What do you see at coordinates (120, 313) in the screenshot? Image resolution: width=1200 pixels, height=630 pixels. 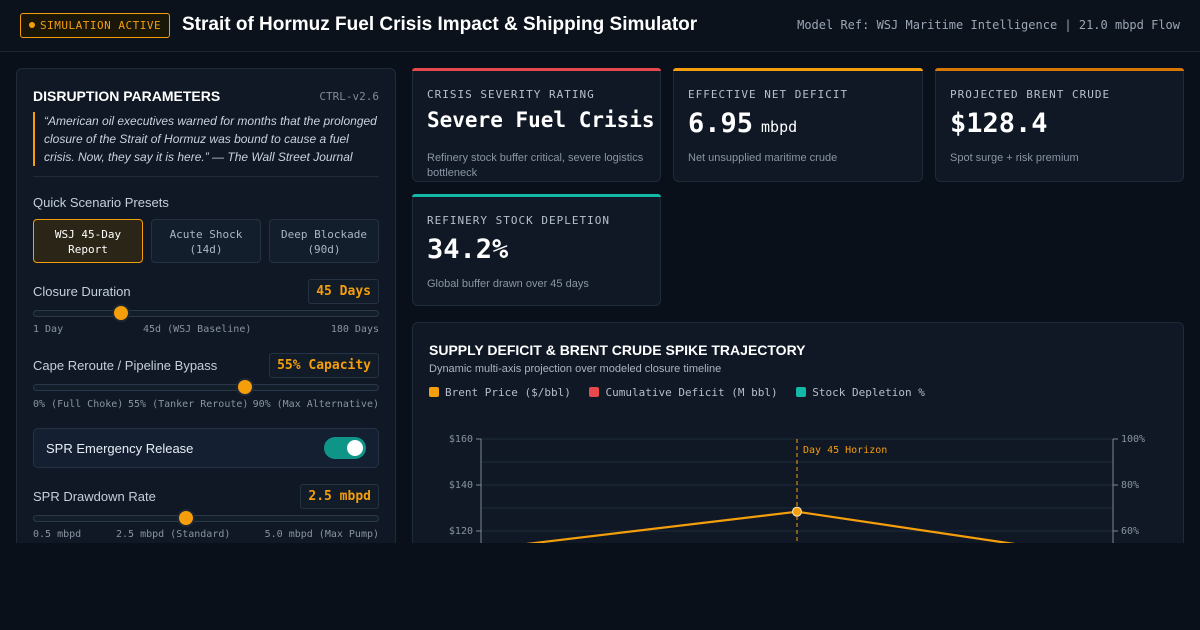 I see `closure-duration-thumb` at bounding box center [120, 313].